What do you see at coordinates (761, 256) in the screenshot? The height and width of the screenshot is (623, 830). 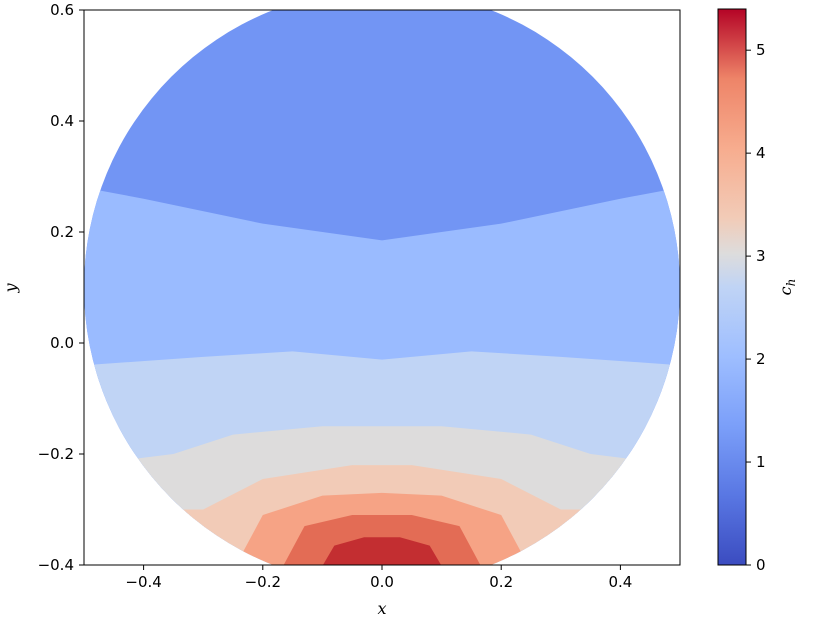 I see `colorbar-tick-label: 3` at bounding box center [761, 256].